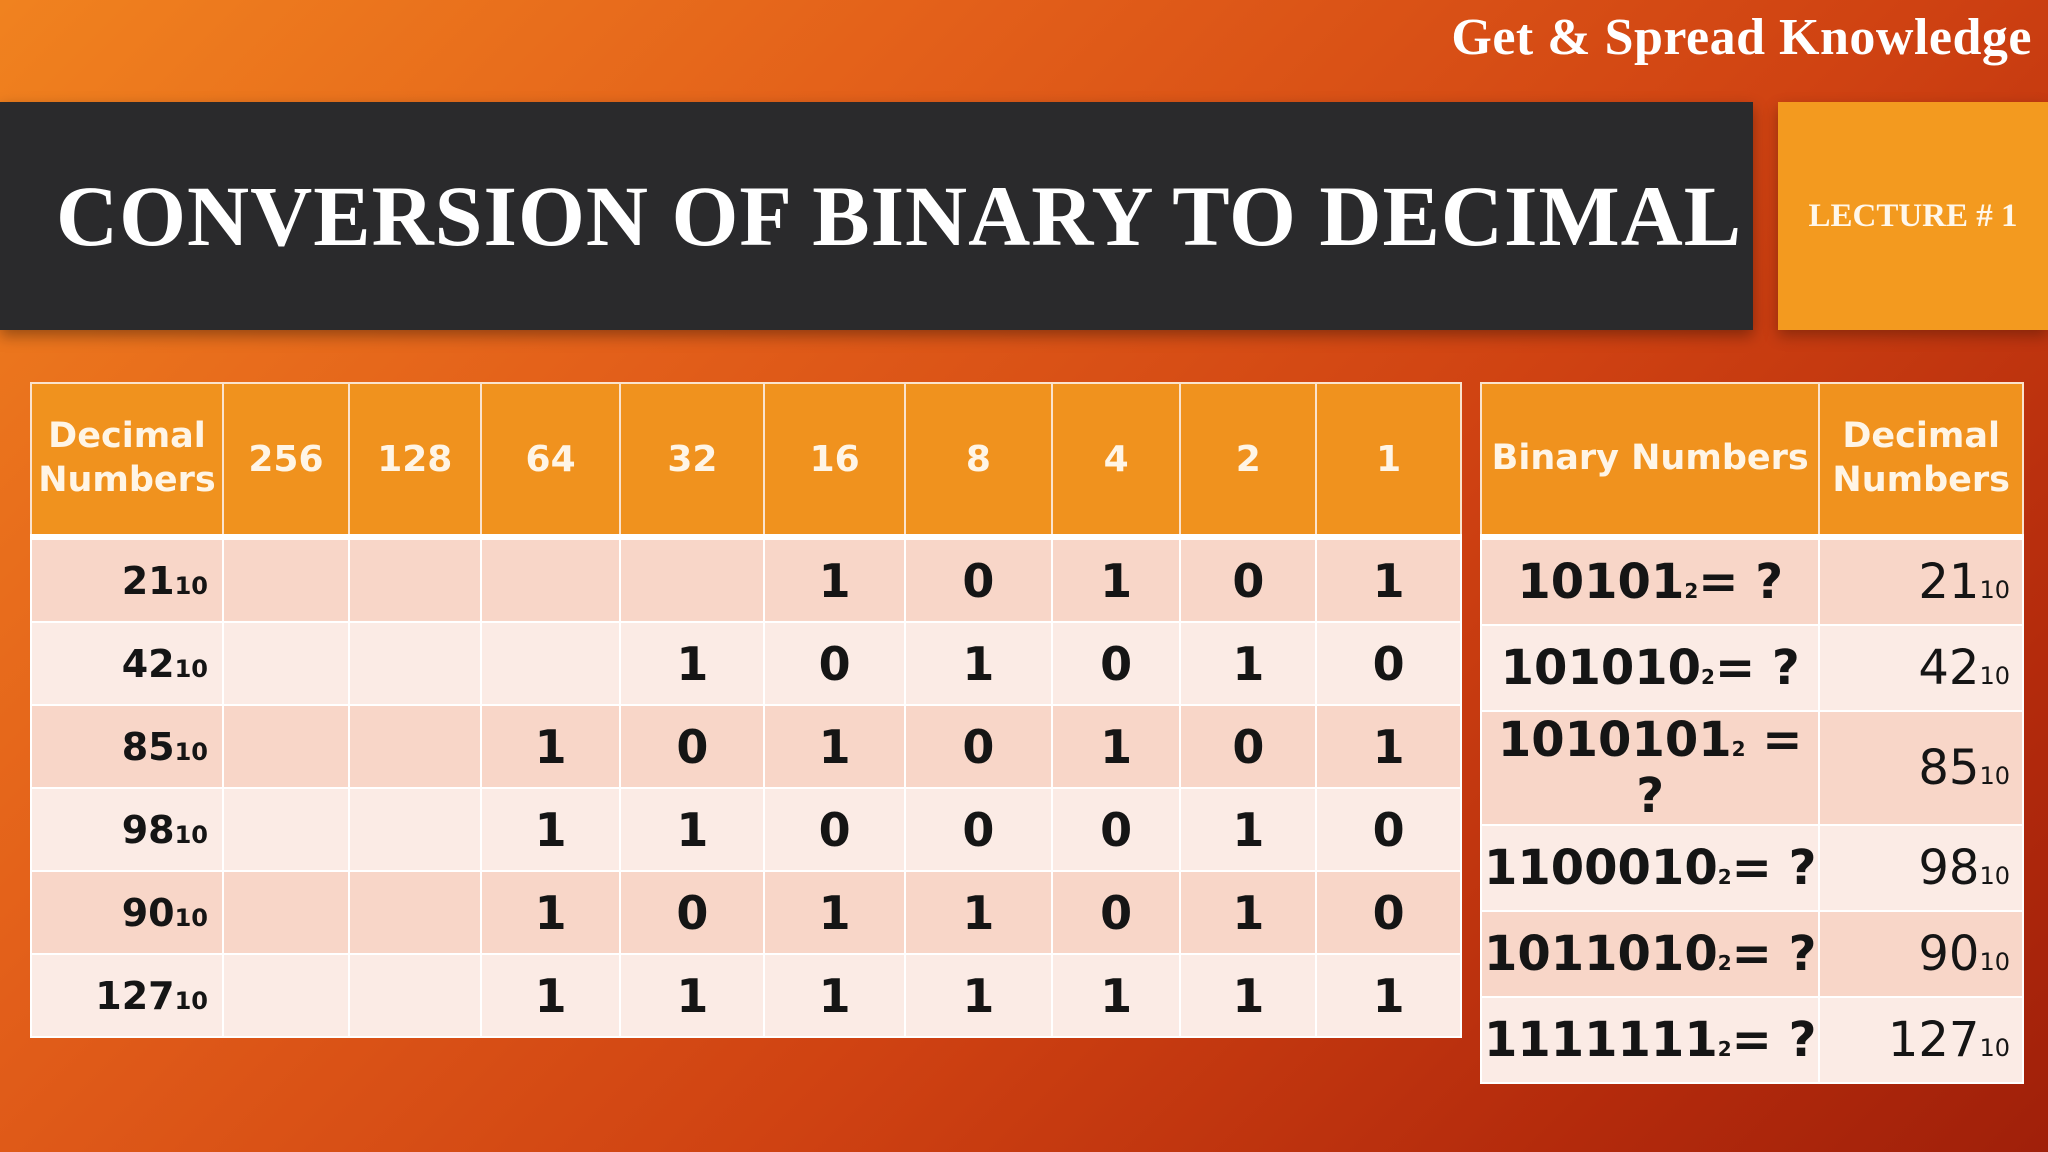  I want to click on table-row: 10110102= ? 9010, so click(1751, 954).